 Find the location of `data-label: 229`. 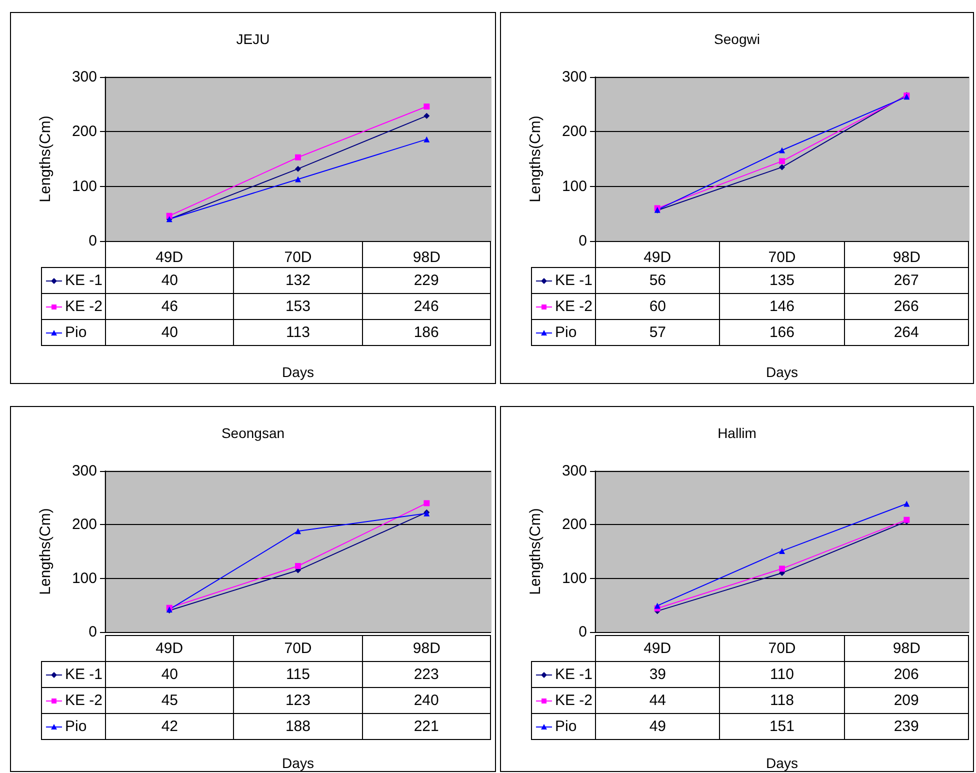

data-label: 229 is located at coordinates (426, 281).